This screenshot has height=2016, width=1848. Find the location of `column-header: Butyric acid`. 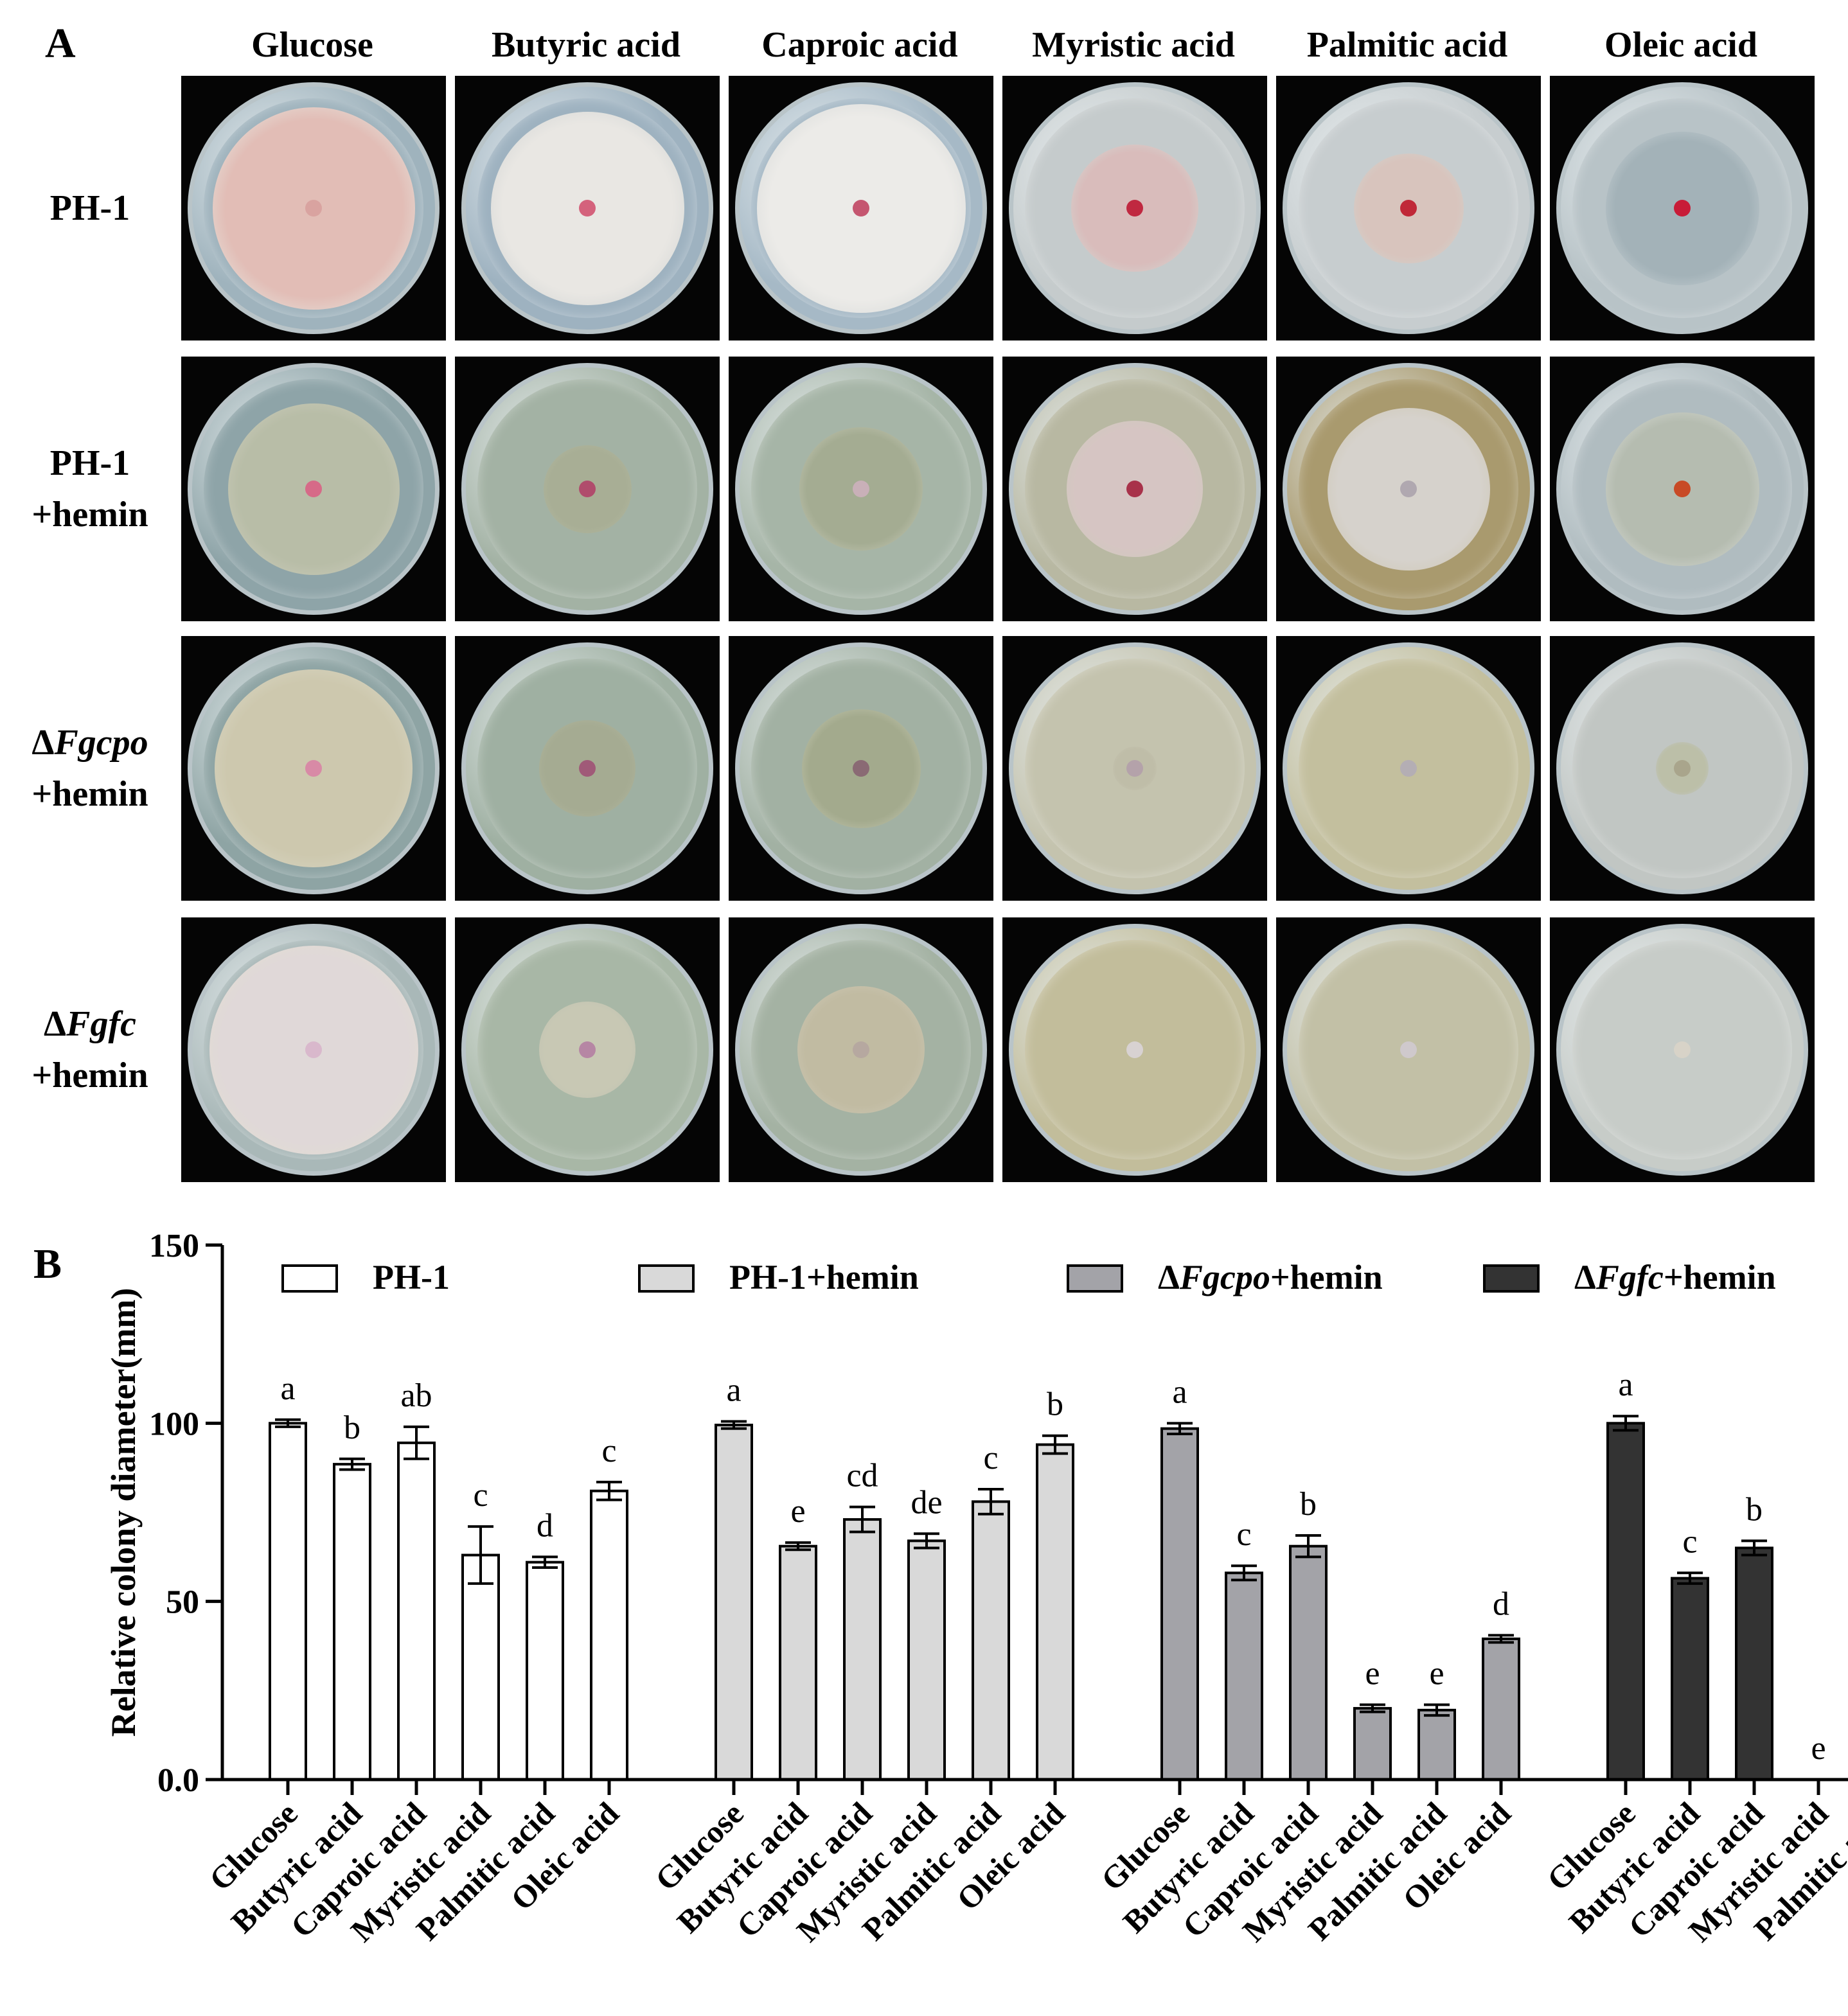

column-header: Butyric acid is located at coordinates (586, 45).